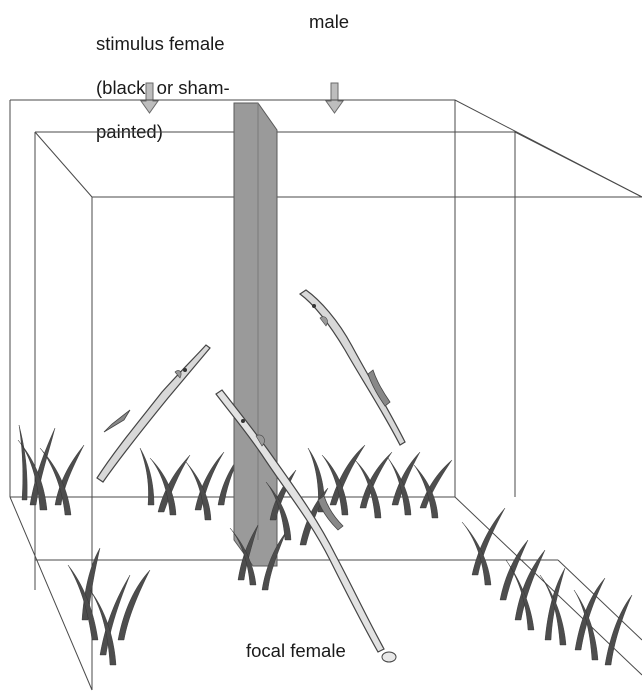 This screenshot has height=695, width=642. Describe the element at coordinates (255, 334) in the screenshot. I see `opaque-divider` at that location.